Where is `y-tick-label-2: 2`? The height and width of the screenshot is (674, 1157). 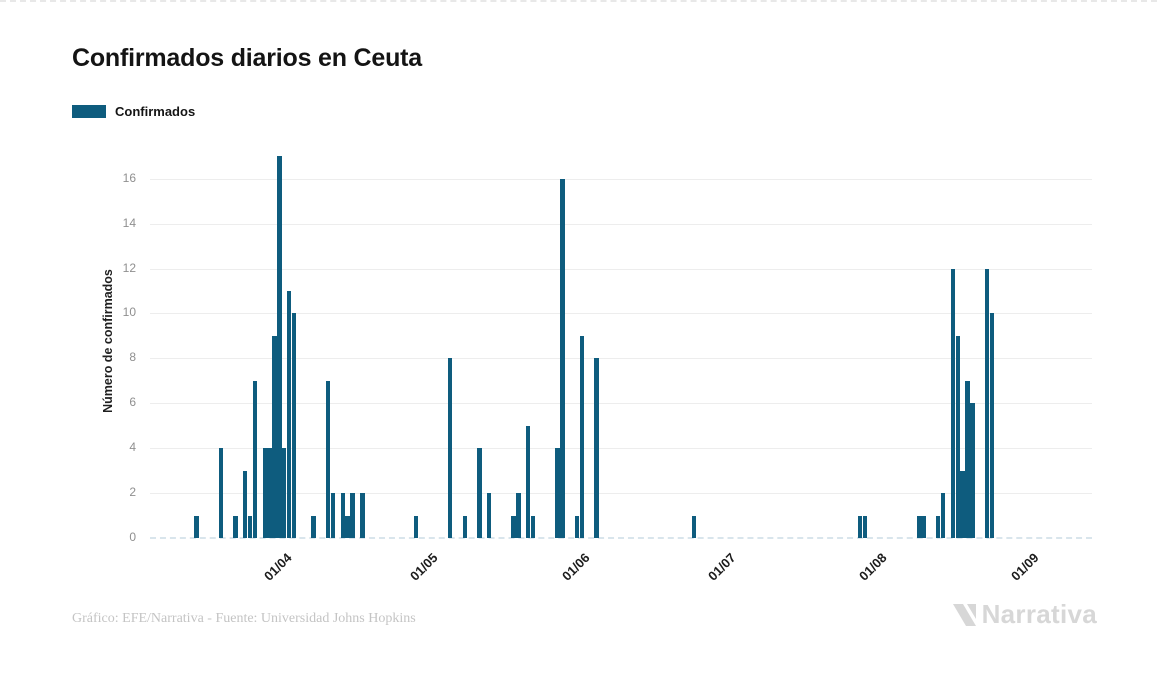 y-tick-label-2: 2 is located at coordinates (132, 492).